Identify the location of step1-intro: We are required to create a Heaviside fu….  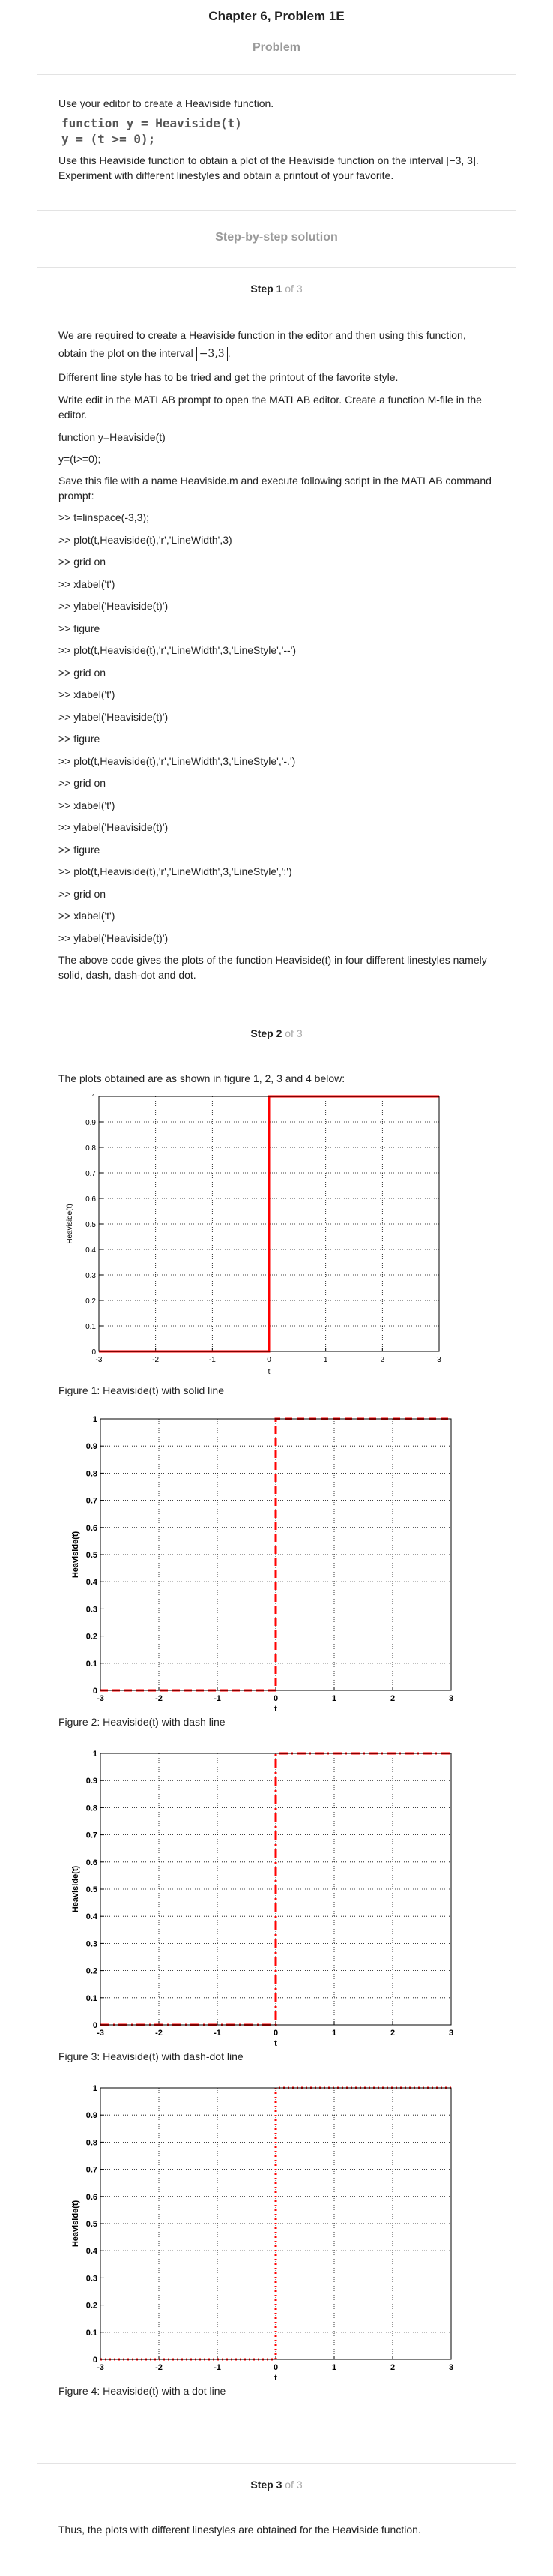
(276, 344).